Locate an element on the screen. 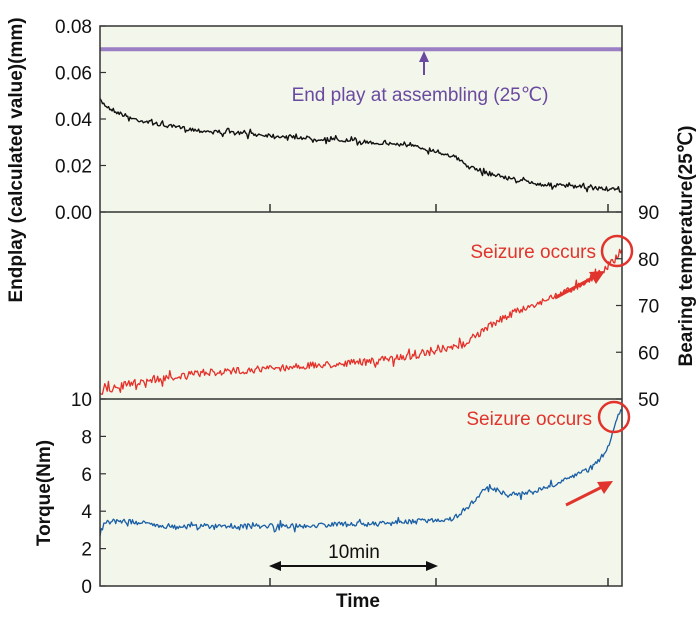 The width and height of the screenshot is (700, 617). temperature-ytick-label: 60 is located at coordinates (648, 353).